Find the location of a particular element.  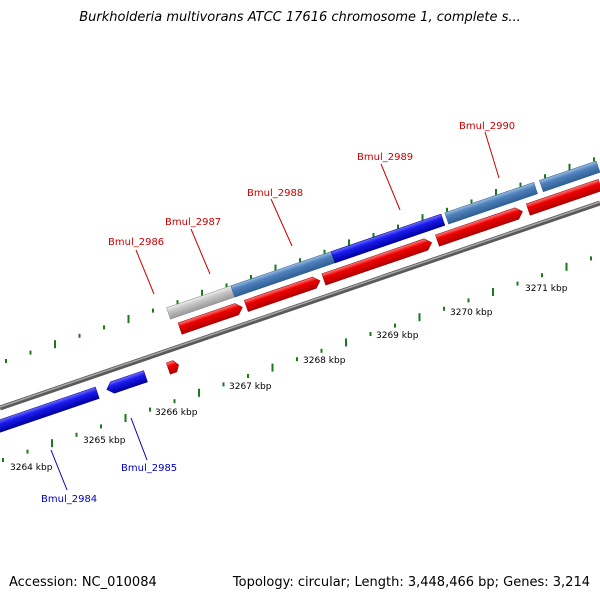

scale-label-3267: 3267 kbp is located at coordinates (250, 387).